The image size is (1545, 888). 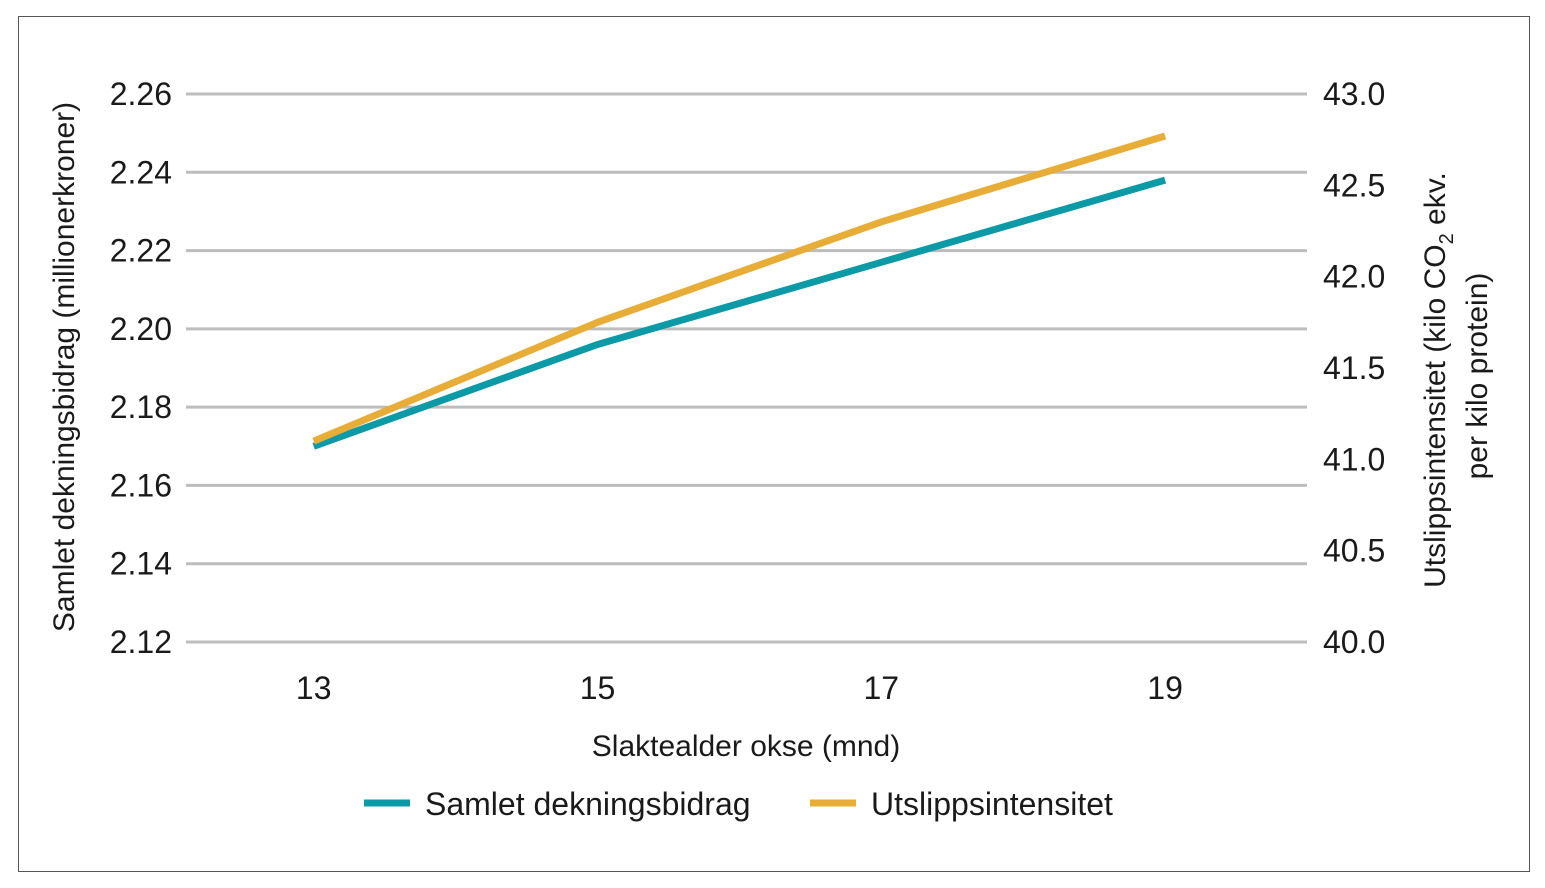 I want to click on right-tick-label-6: 43.0, so click(x=1354, y=94).